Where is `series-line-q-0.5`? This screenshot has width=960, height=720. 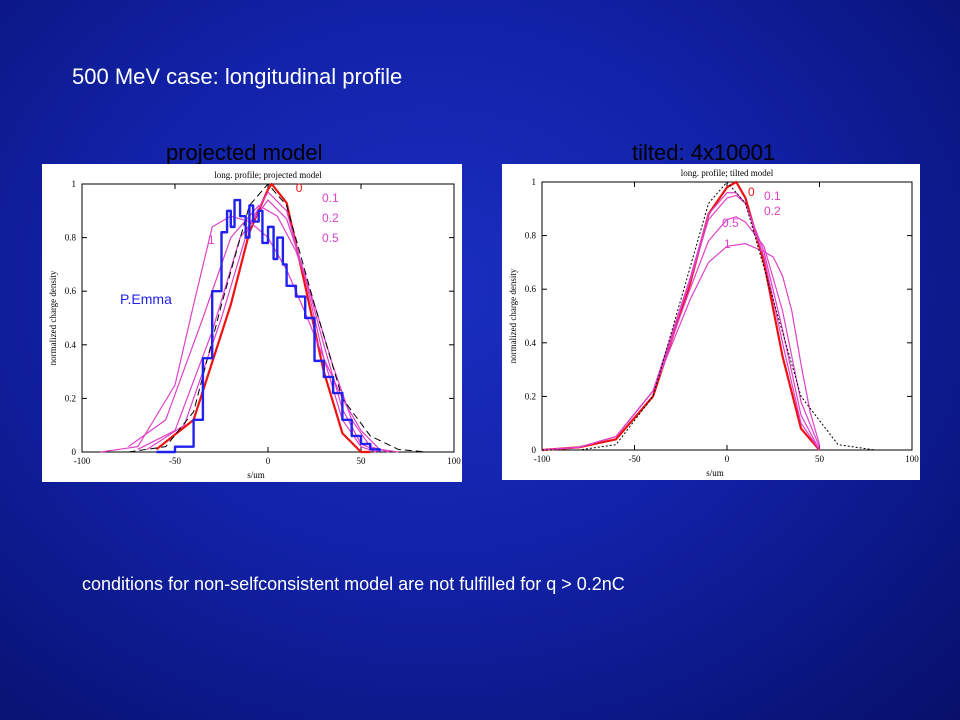
series-line-q-0.5 is located at coordinates (259, 328).